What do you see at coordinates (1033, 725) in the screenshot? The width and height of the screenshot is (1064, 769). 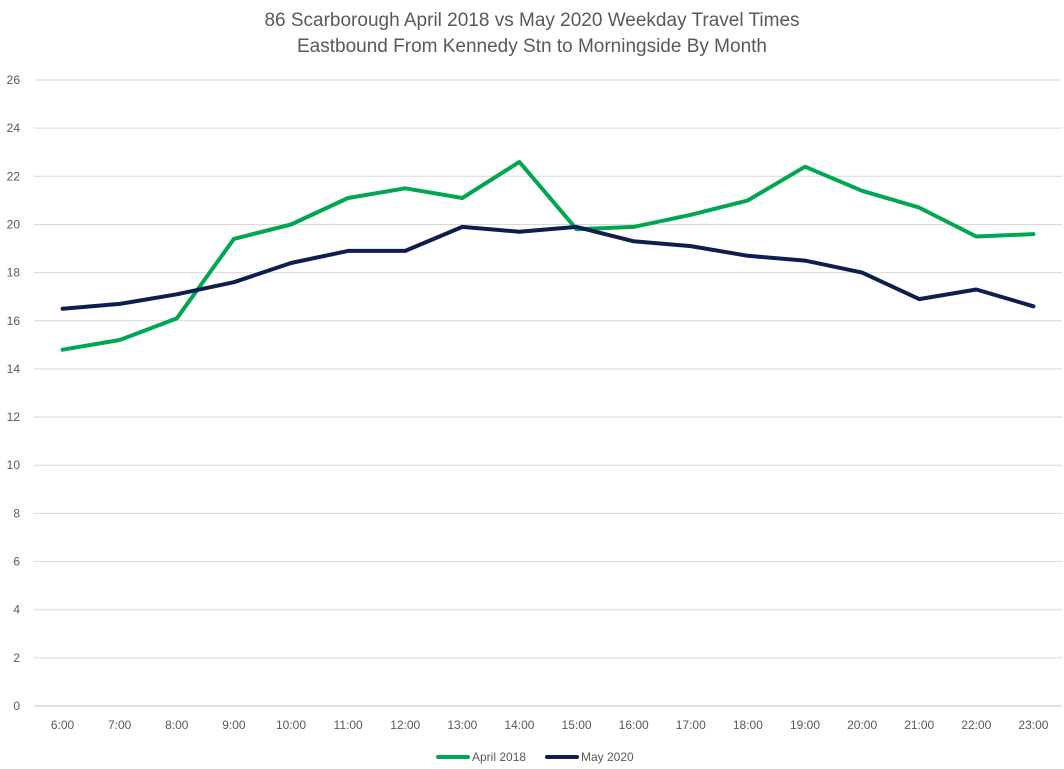 I see `x-tick-label: 23:00` at bounding box center [1033, 725].